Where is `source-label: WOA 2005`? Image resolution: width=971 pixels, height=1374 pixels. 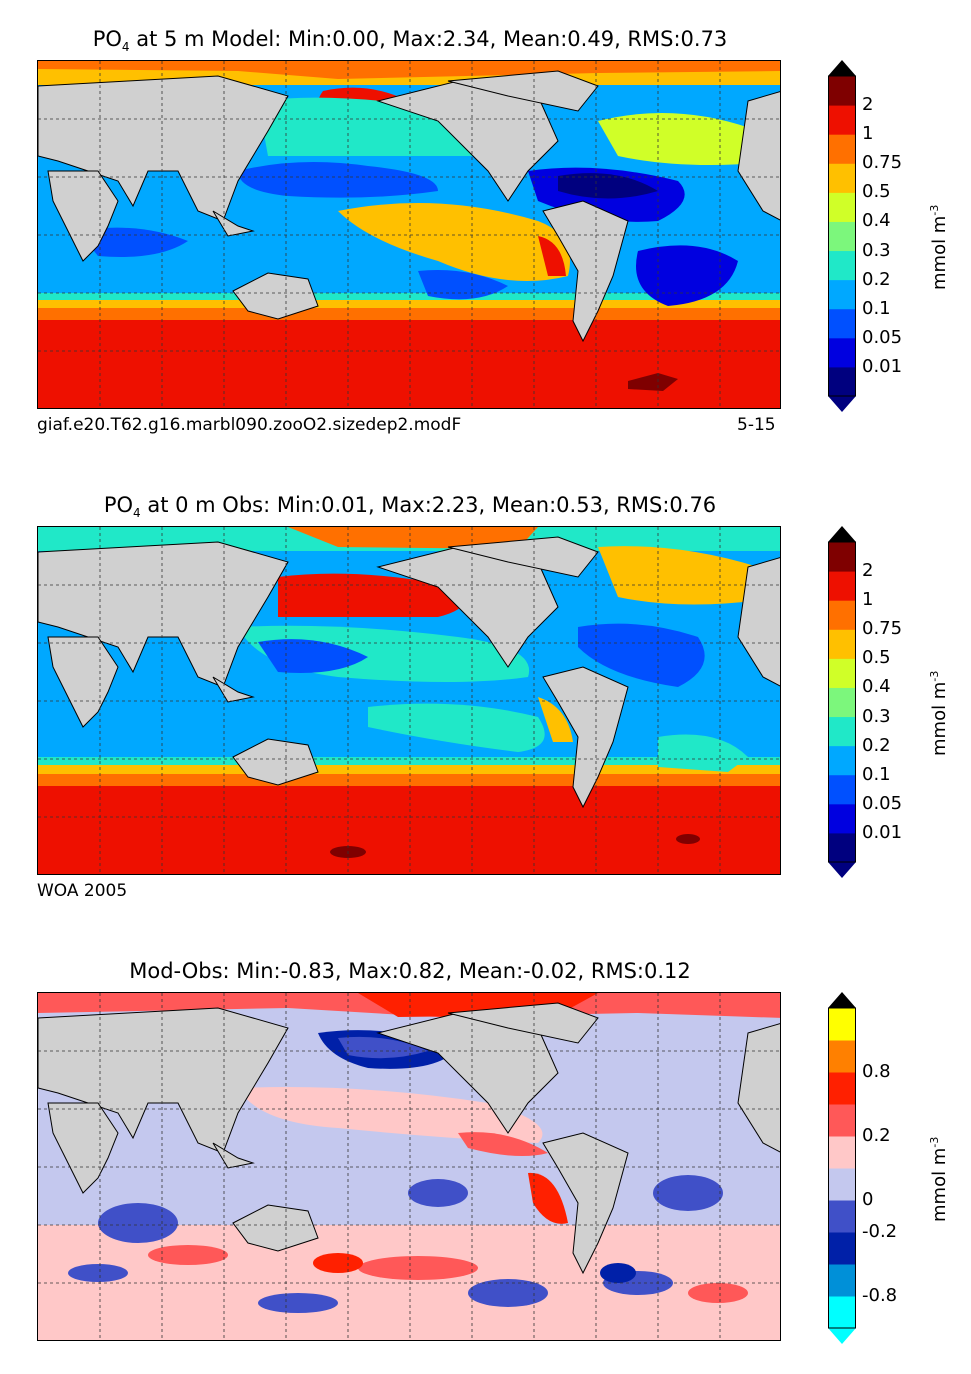
source-label: WOA 2005 is located at coordinates (82, 891).